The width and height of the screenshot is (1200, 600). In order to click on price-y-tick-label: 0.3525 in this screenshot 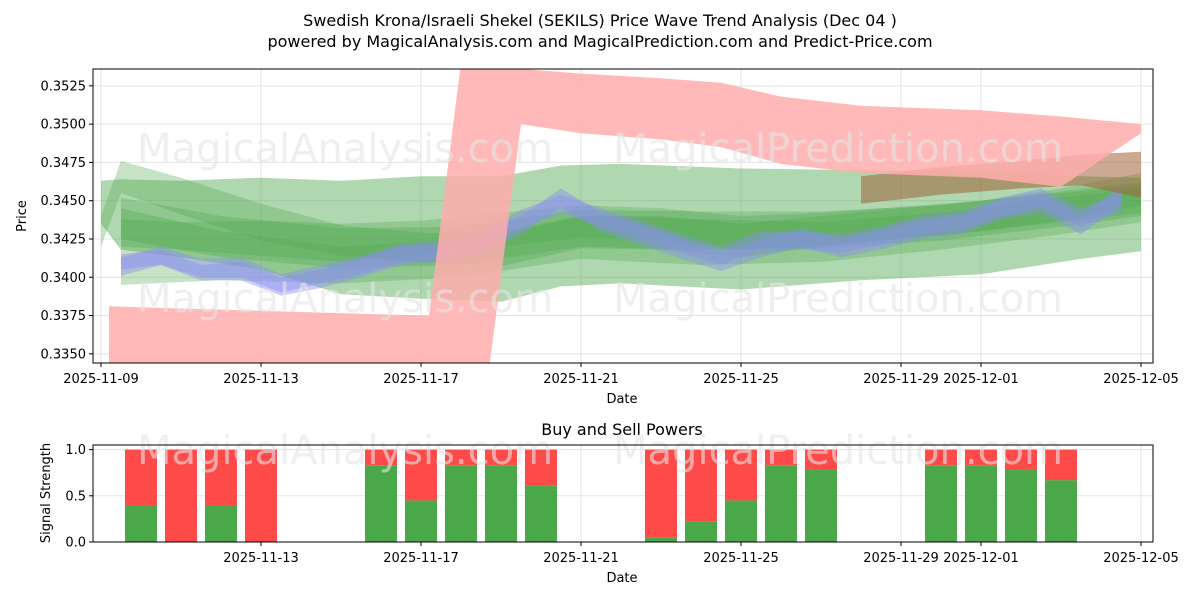, I will do `click(64, 86)`.